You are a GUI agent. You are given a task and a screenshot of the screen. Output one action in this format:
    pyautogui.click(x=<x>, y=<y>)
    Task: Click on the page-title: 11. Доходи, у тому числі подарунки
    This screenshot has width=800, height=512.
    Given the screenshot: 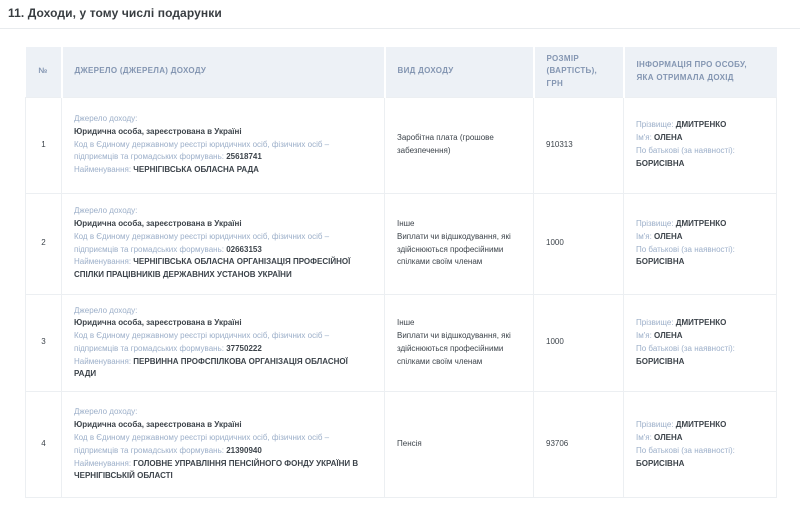 What is the action you would take?
    pyautogui.click(x=115, y=13)
    